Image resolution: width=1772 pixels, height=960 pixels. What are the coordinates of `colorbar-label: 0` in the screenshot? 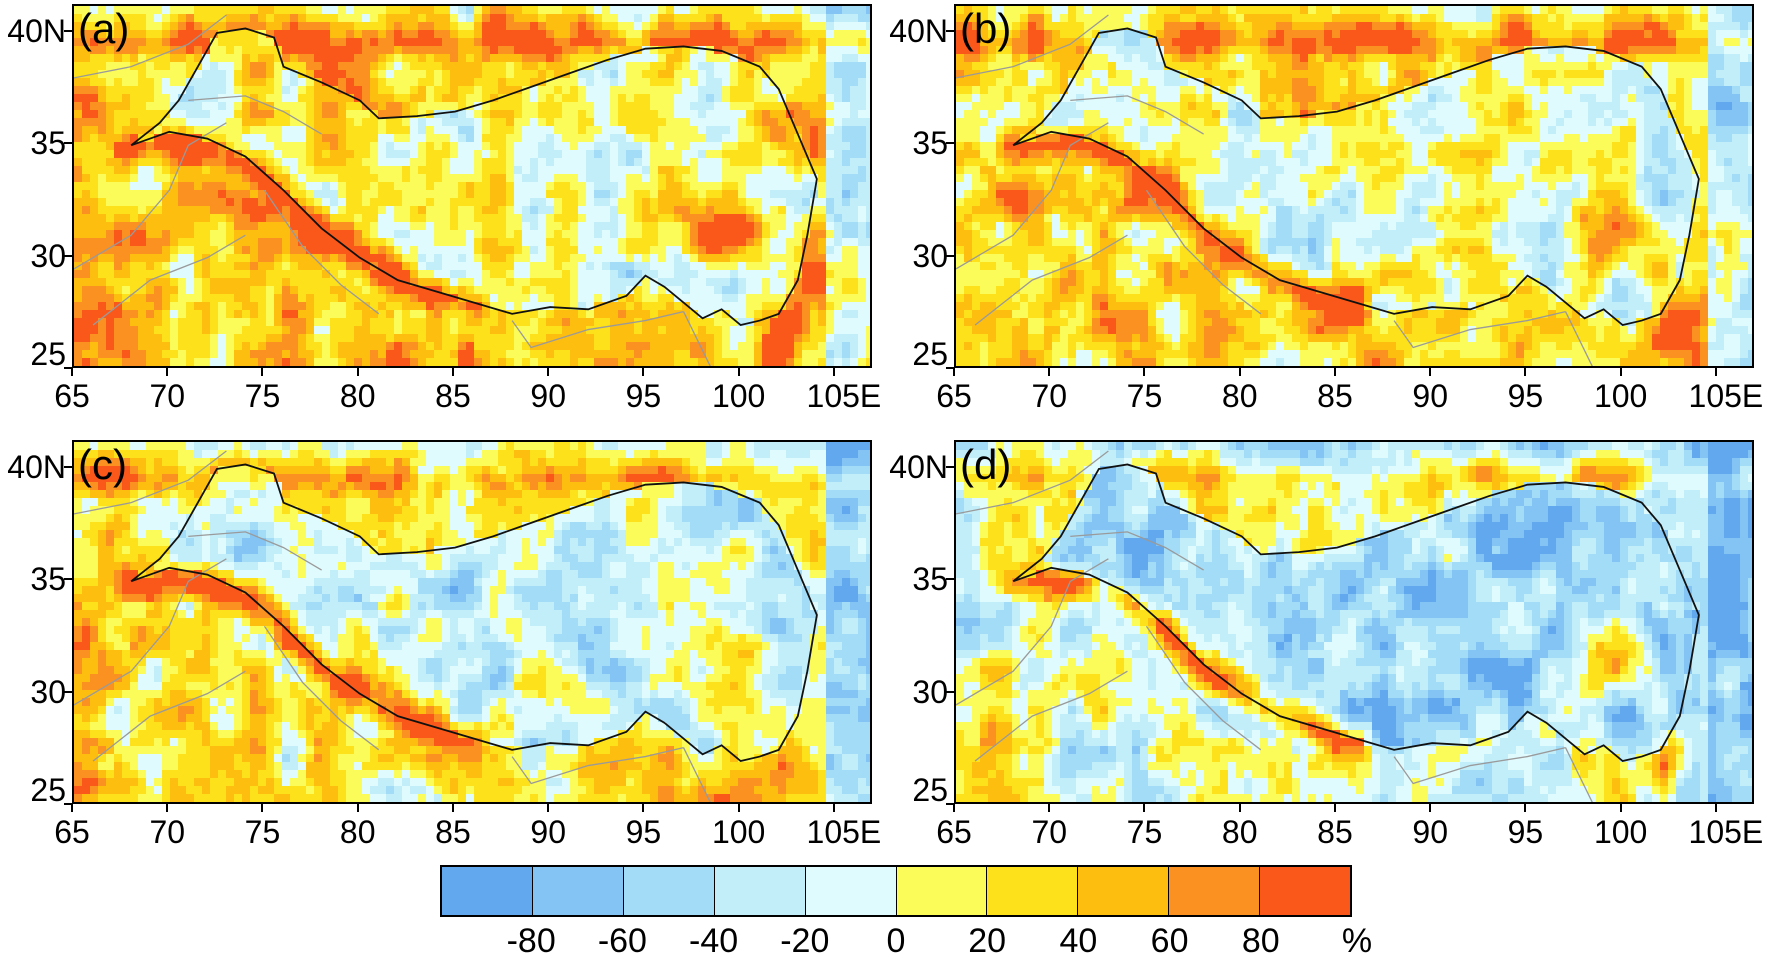 It's located at (896, 941).